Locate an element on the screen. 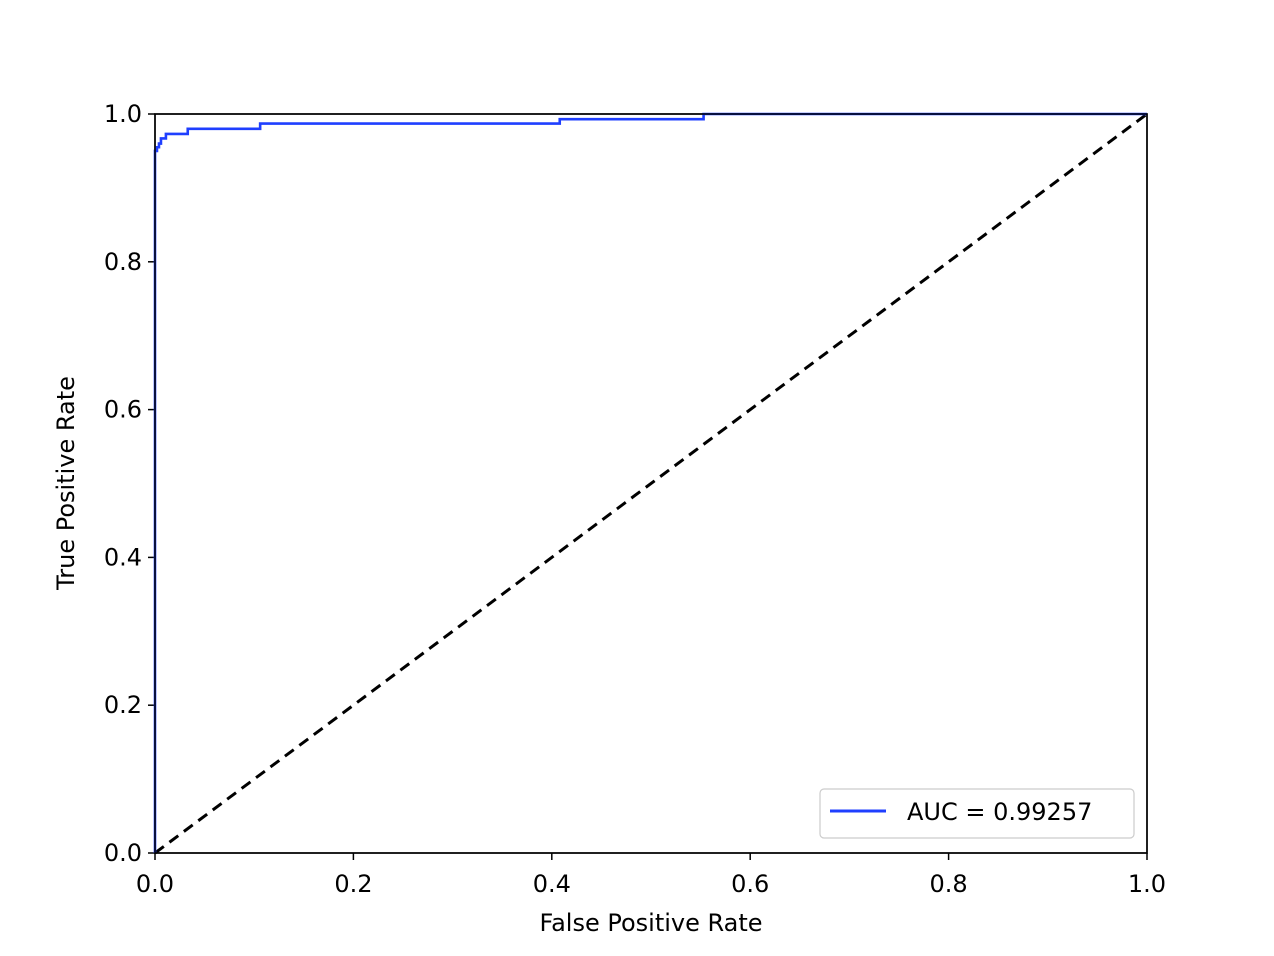 The width and height of the screenshot is (1274, 956). x-tick-label: 1.0 is located at coordinates (1147, 884).